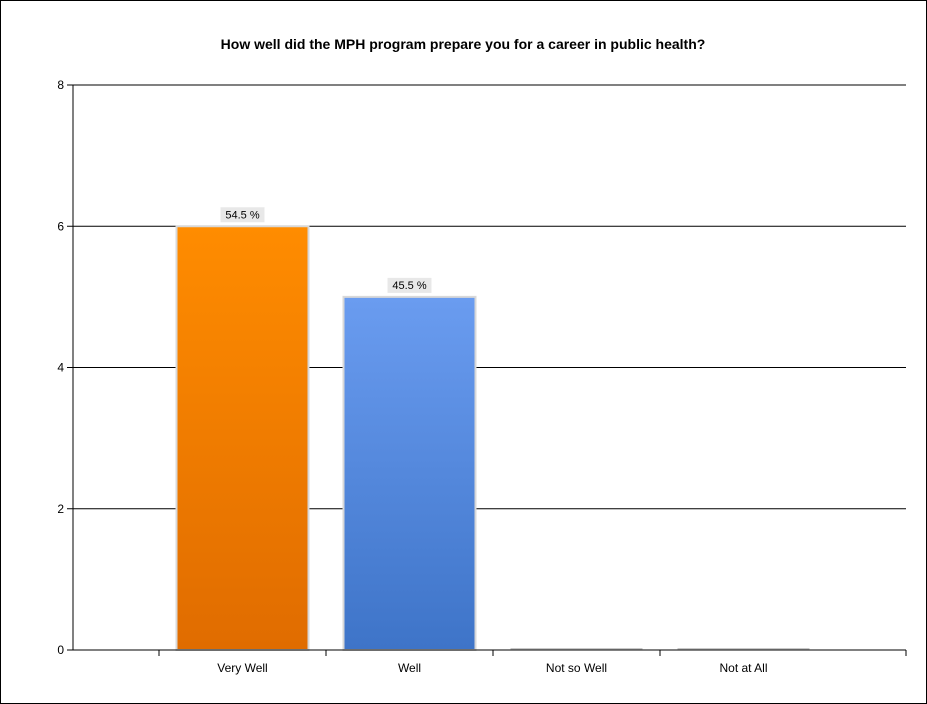 The image size is (927, 704). What do you see at coordinates (60, 85) in the screenshot?
I see `y-tick-label: 8` at bounding box center [60, 85].